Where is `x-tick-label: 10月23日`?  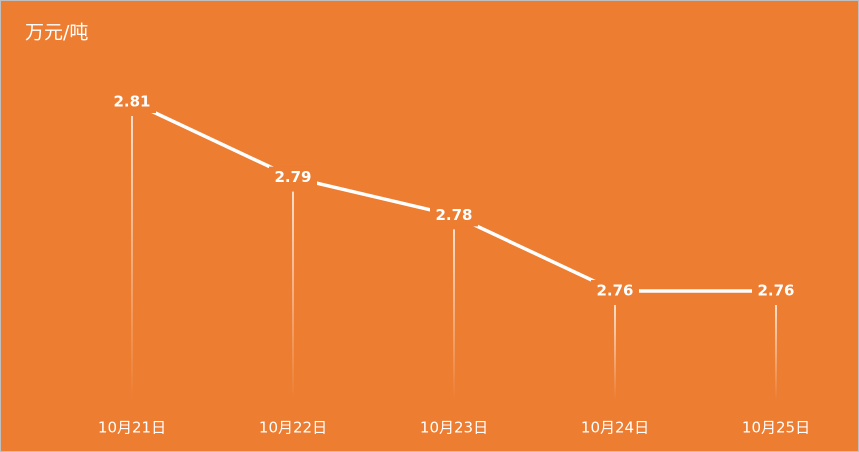
x-tick-label: 10月23日 is located at coordinates (454, 428).